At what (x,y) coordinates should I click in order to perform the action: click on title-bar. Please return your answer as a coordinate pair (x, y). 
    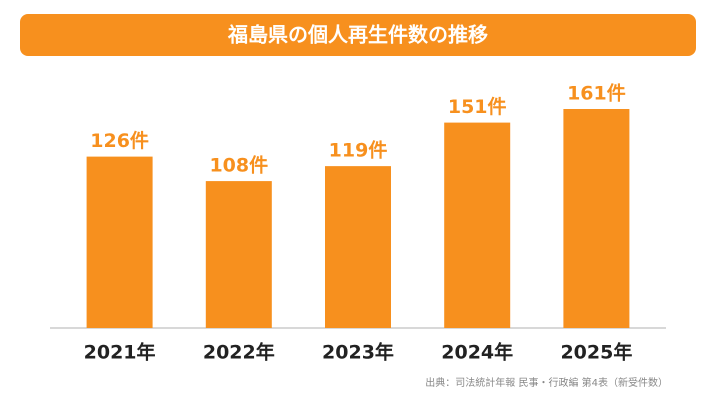
    Looking at the image, I should click on (358, 35).